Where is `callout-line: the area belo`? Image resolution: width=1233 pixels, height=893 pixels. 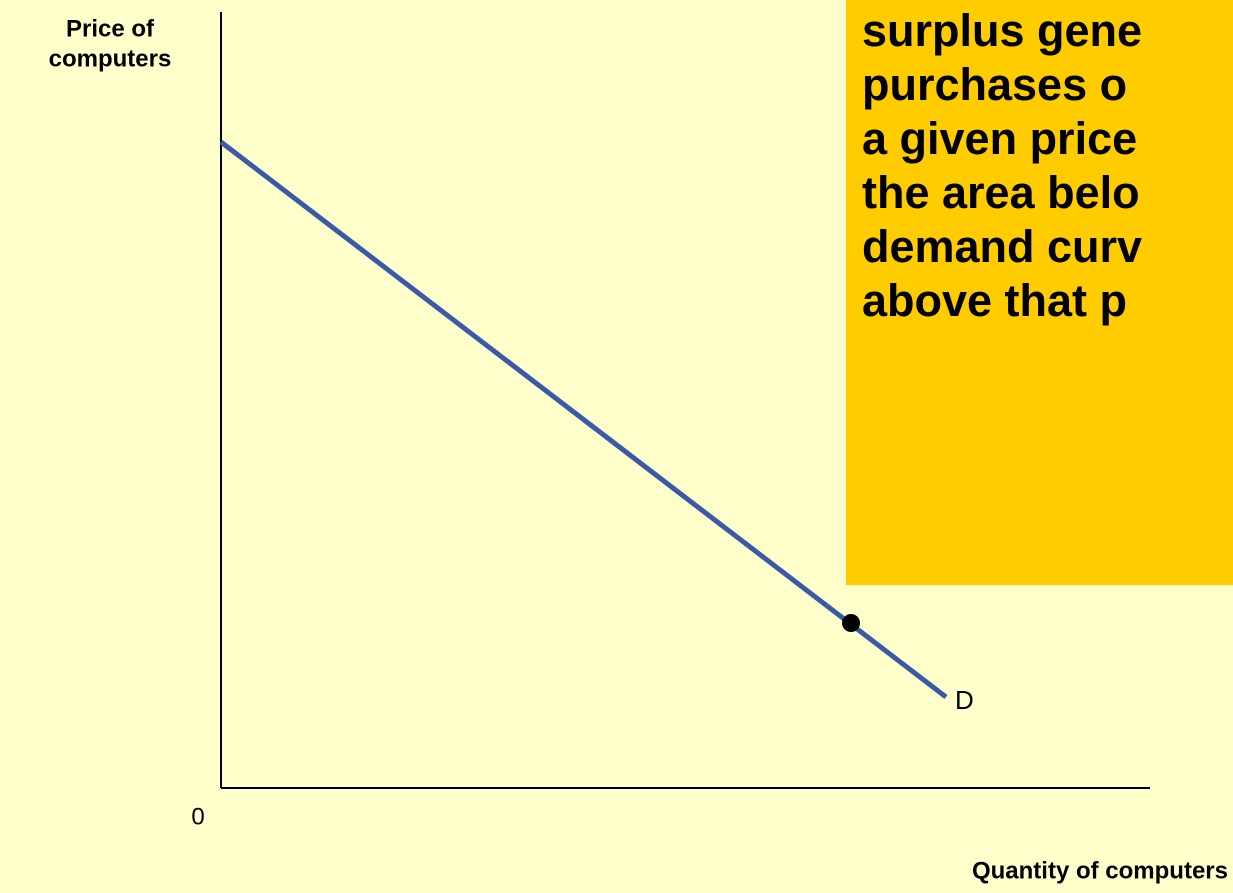 callout-line: the area belo is located at coordinates (1001, 192).